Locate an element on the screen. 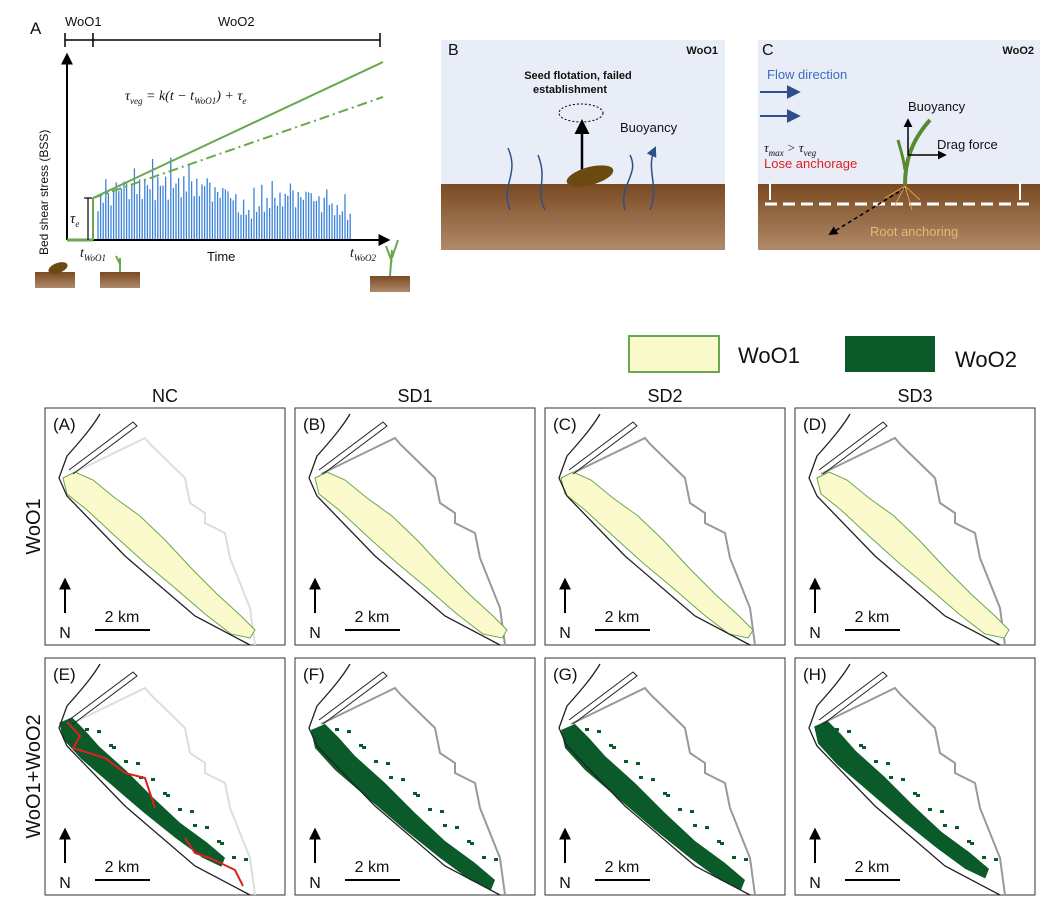 The height and width of the screenshot is (899, 1040). map-panel: (E) N 2 km is located at coordinates (165, 776).